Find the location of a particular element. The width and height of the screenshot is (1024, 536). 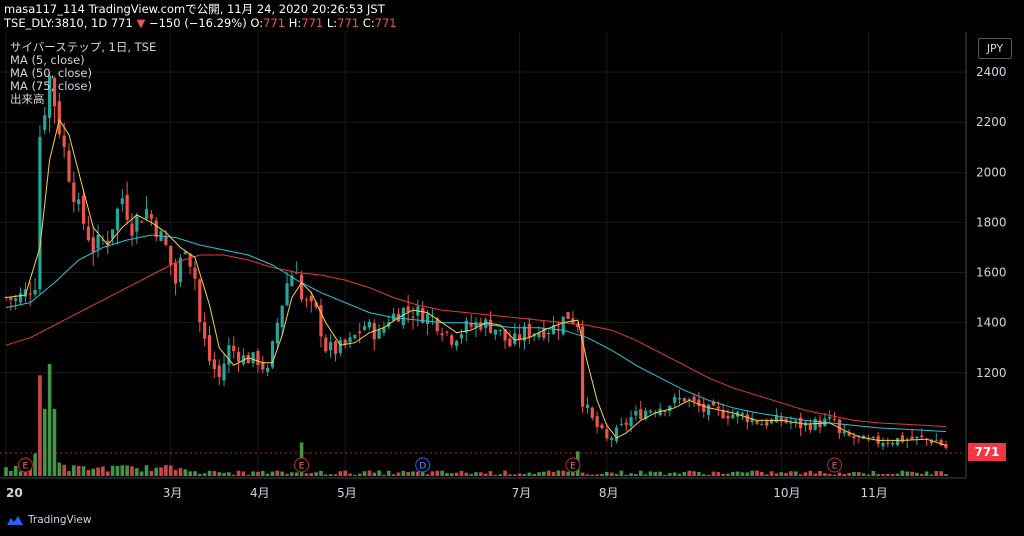

y-tick-label: 1200 is located at coordinates (991, 373).